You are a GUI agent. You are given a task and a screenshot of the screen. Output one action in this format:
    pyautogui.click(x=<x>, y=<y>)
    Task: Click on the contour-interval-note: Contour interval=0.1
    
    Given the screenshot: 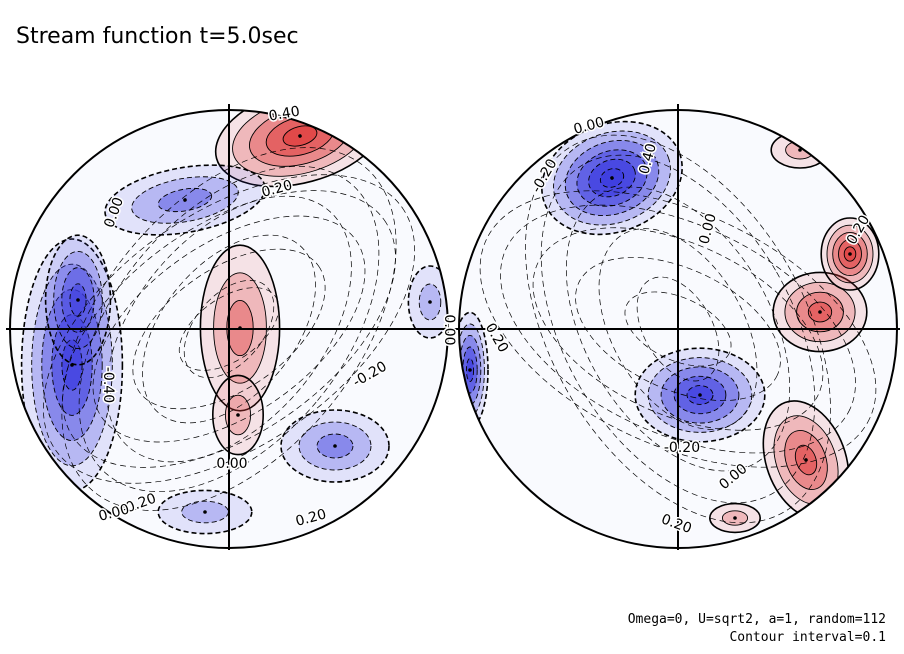 What is the action you would take?
    pyautogui.click(x=807, y=637)
    